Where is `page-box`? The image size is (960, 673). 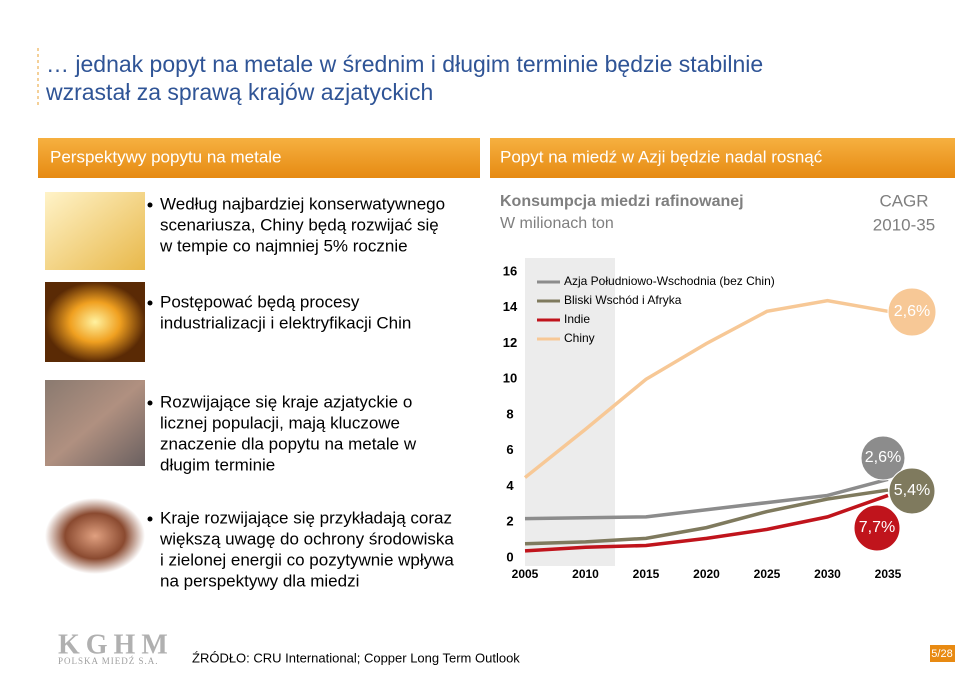 page-box is located at coordinates (942, 653).